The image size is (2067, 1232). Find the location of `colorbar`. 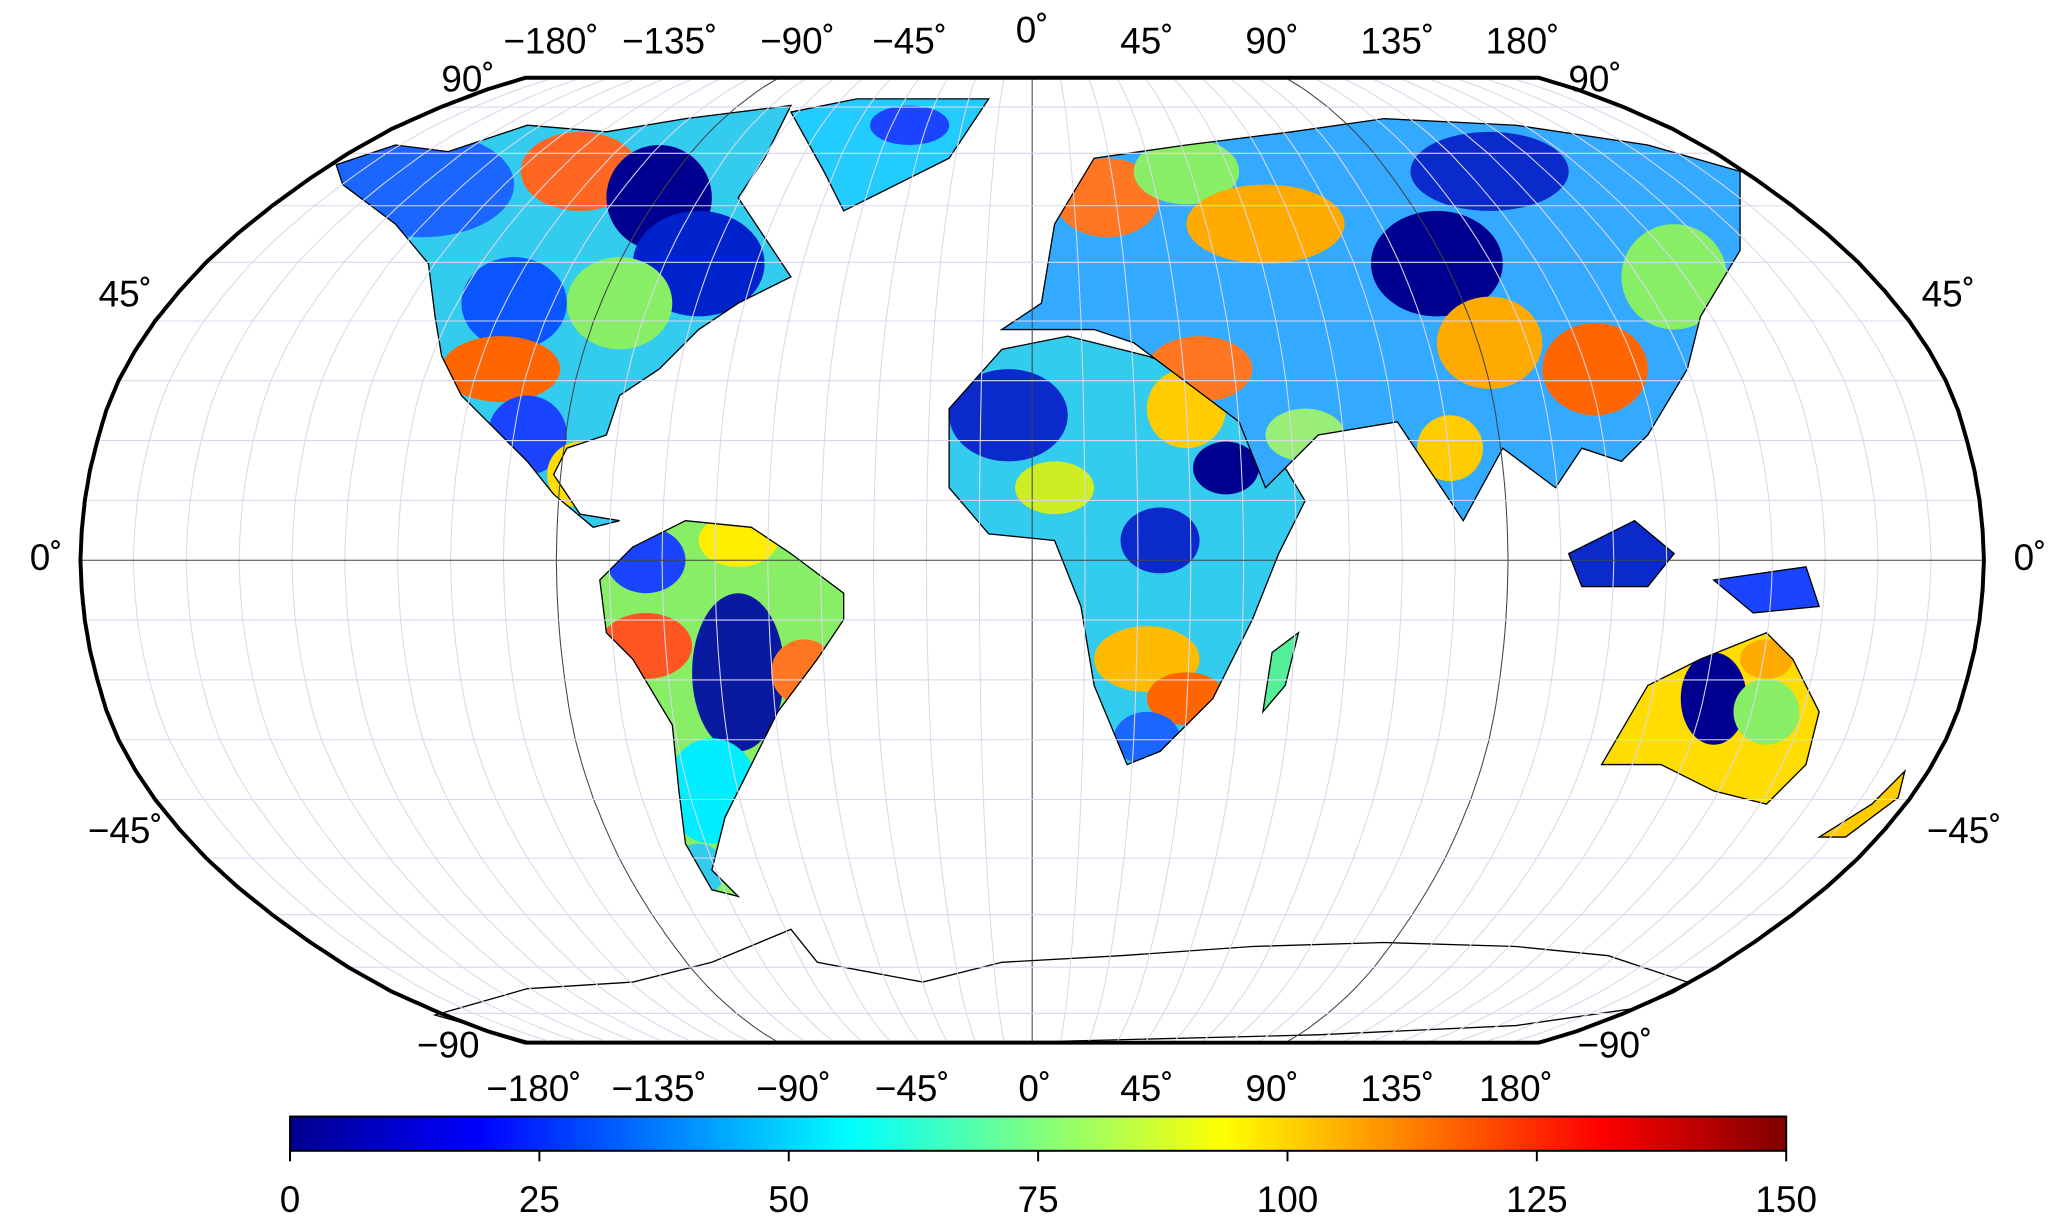

colorbar is located at coordinates (1038, 1133).